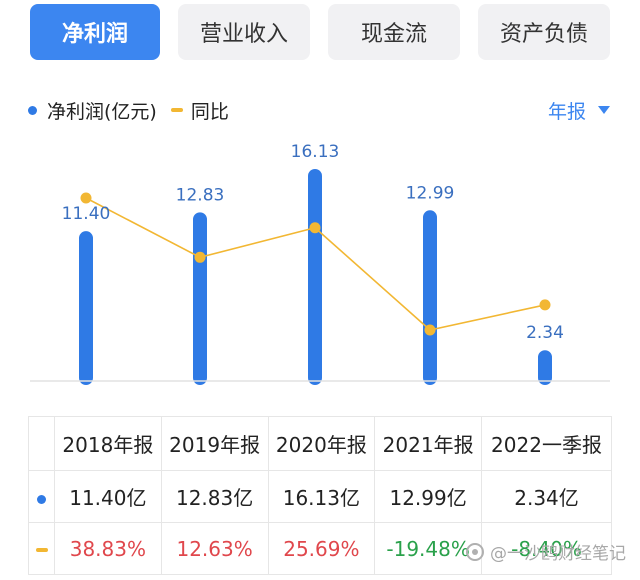 This screenshot has height=580, width=640. What do you see at coordinates (95, 32) in the screenshot?
I see `tab-net-profit: 净利润` at bounding box center [95, 32].